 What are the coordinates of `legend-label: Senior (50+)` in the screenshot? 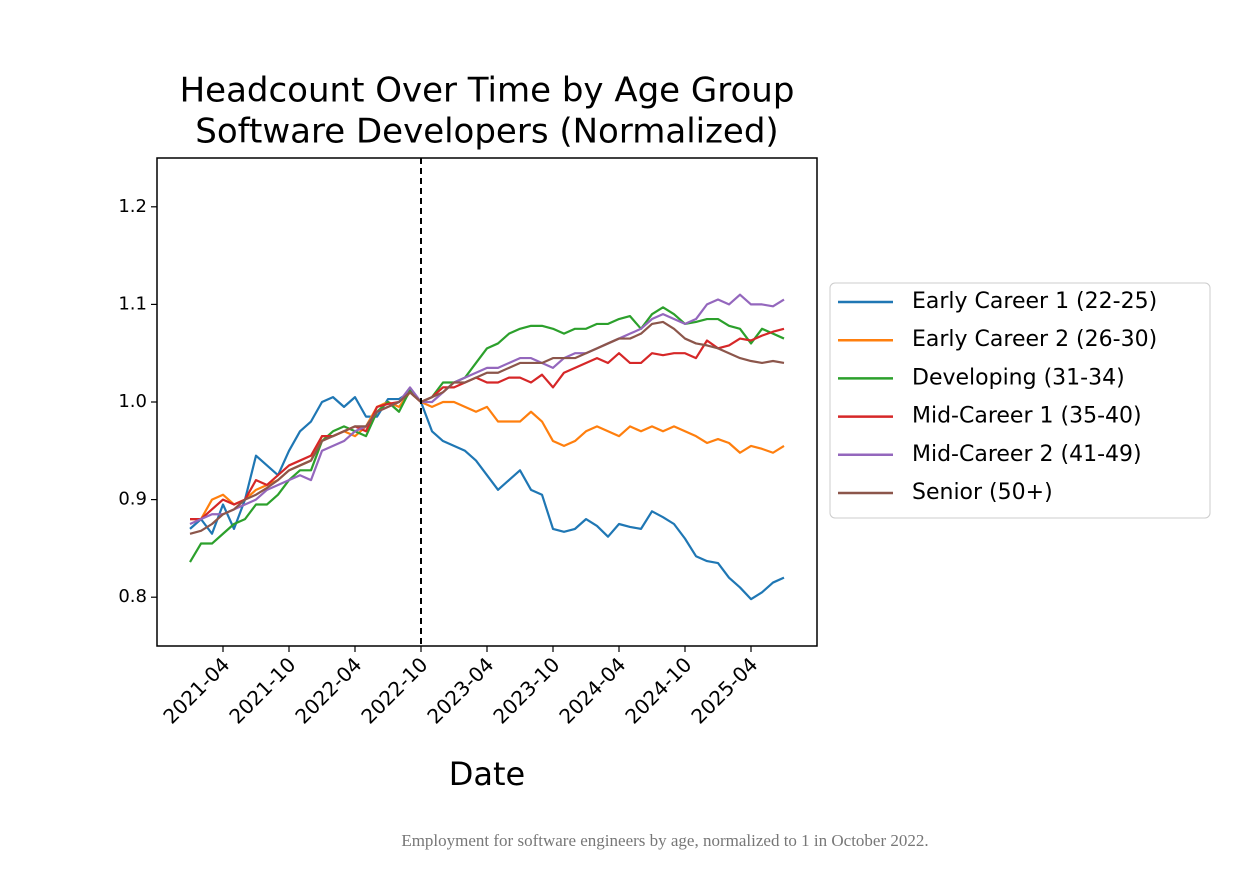 It's located at (982, 492).